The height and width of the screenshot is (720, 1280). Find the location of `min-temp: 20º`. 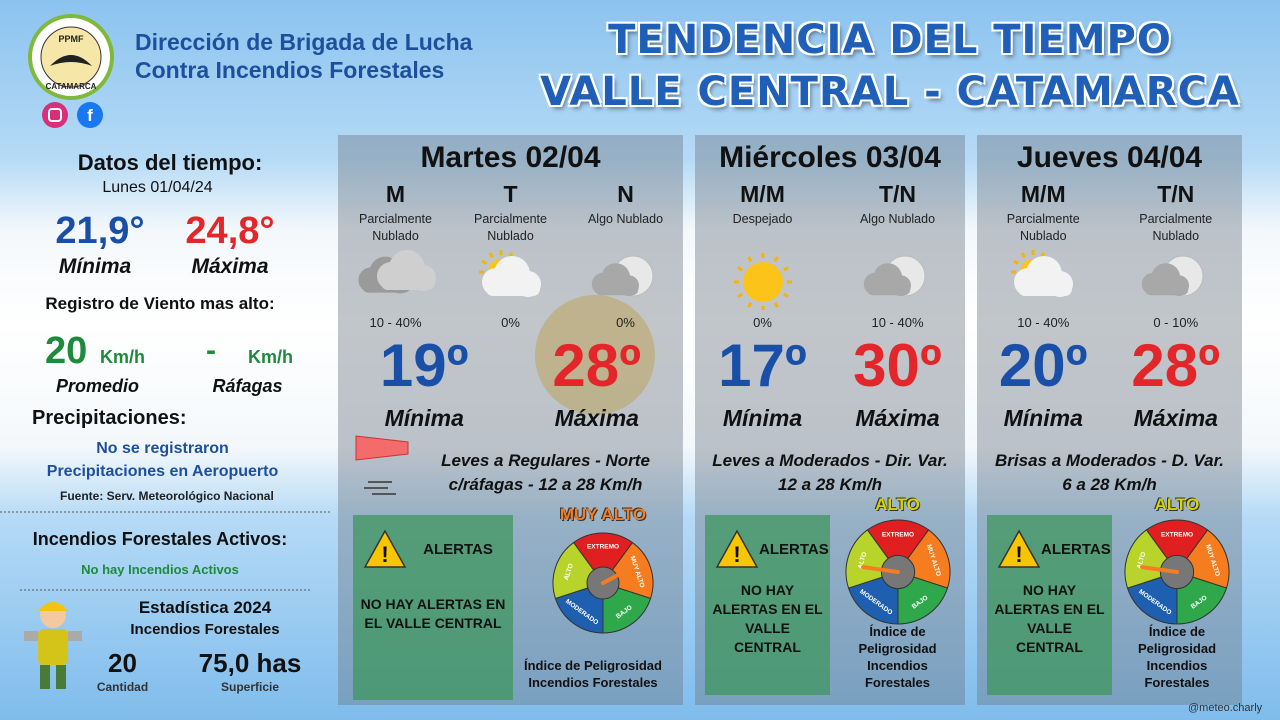

min-temp: 20º is located at coordinates (1043, 365).